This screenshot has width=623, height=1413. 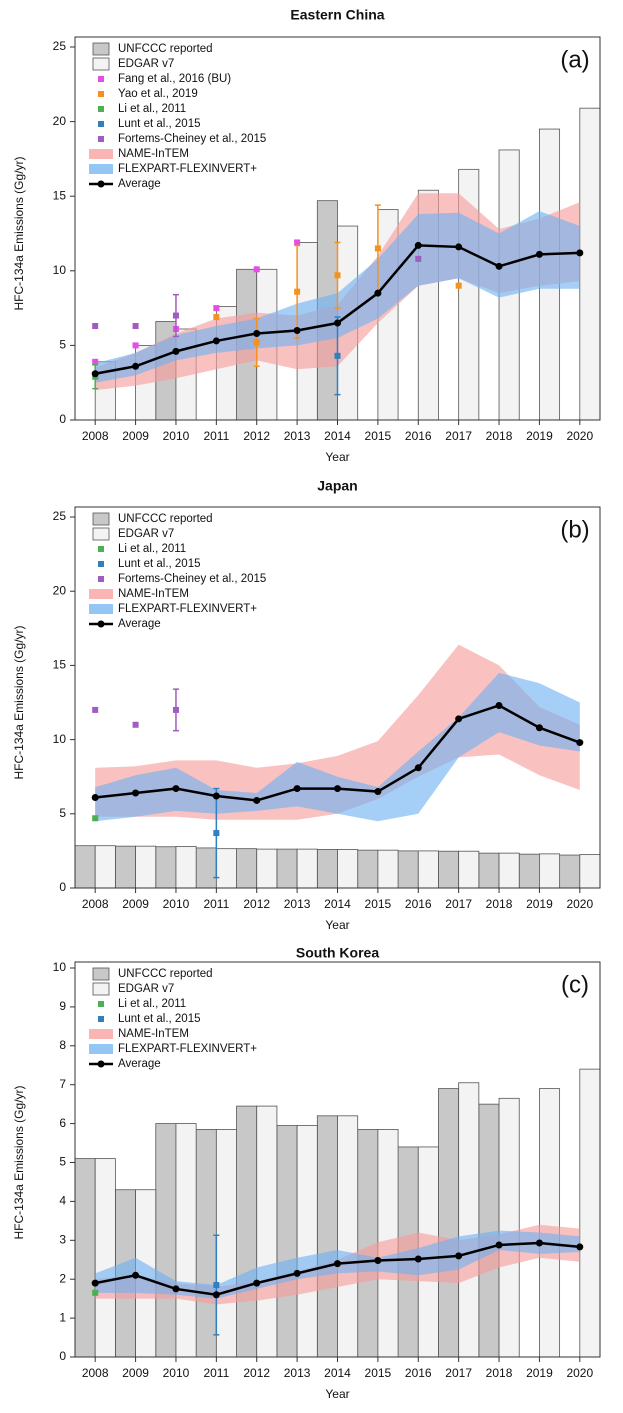 I want to click on panel-label: (c), so click(x=575, y=984).